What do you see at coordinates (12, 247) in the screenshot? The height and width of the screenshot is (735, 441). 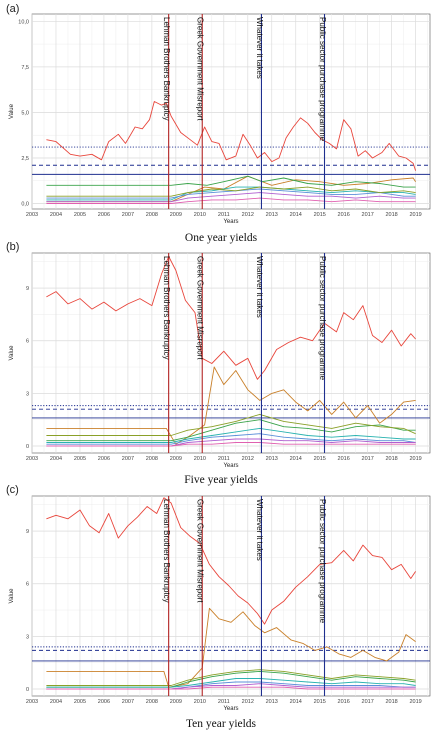 I see `panel-letter: (b)` at bounding box center [12, 247].